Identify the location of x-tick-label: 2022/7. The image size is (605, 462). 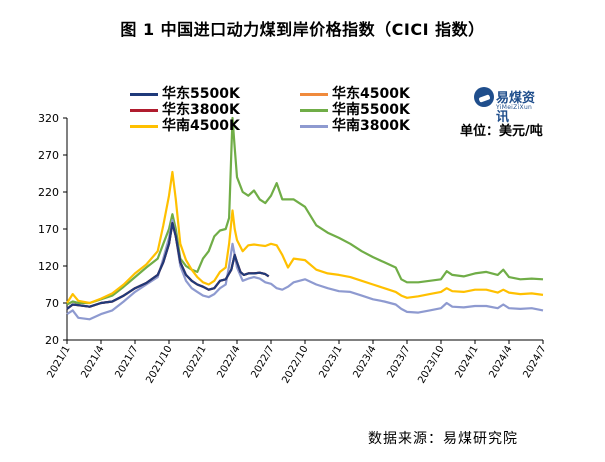
(262, 362).